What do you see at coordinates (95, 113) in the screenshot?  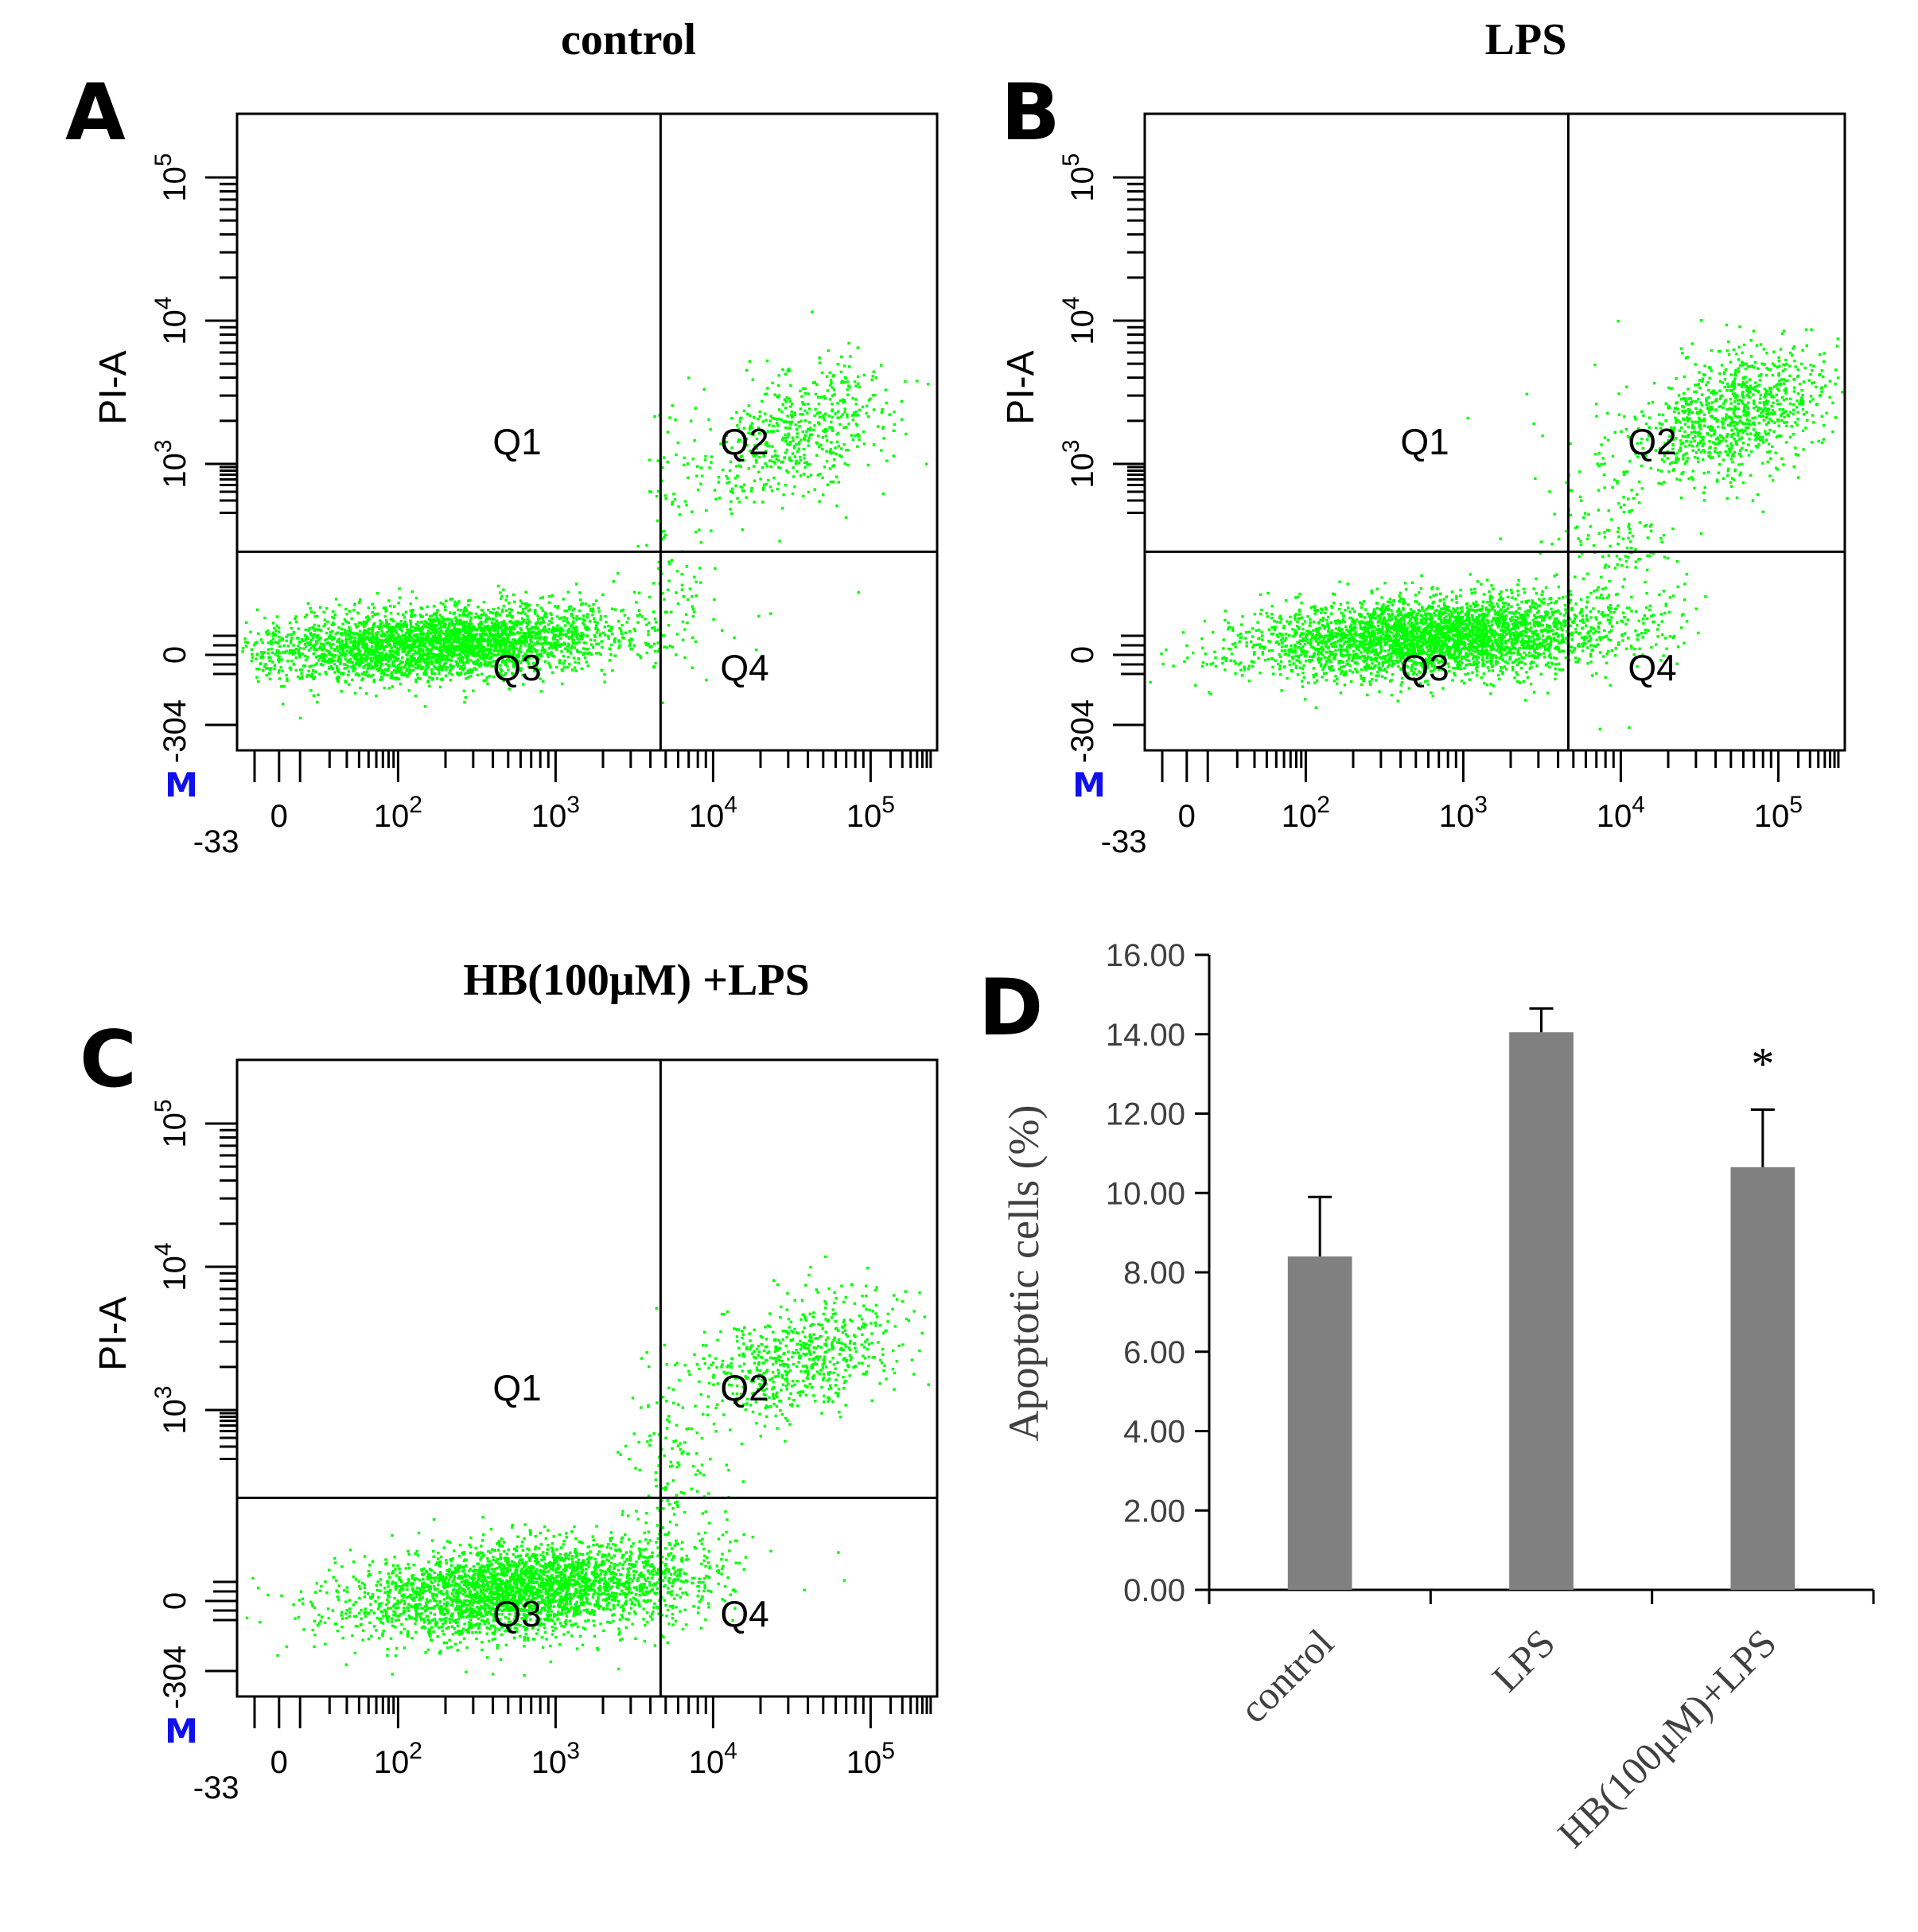 I see `panel-label: A` at bounding box center [95, 113].